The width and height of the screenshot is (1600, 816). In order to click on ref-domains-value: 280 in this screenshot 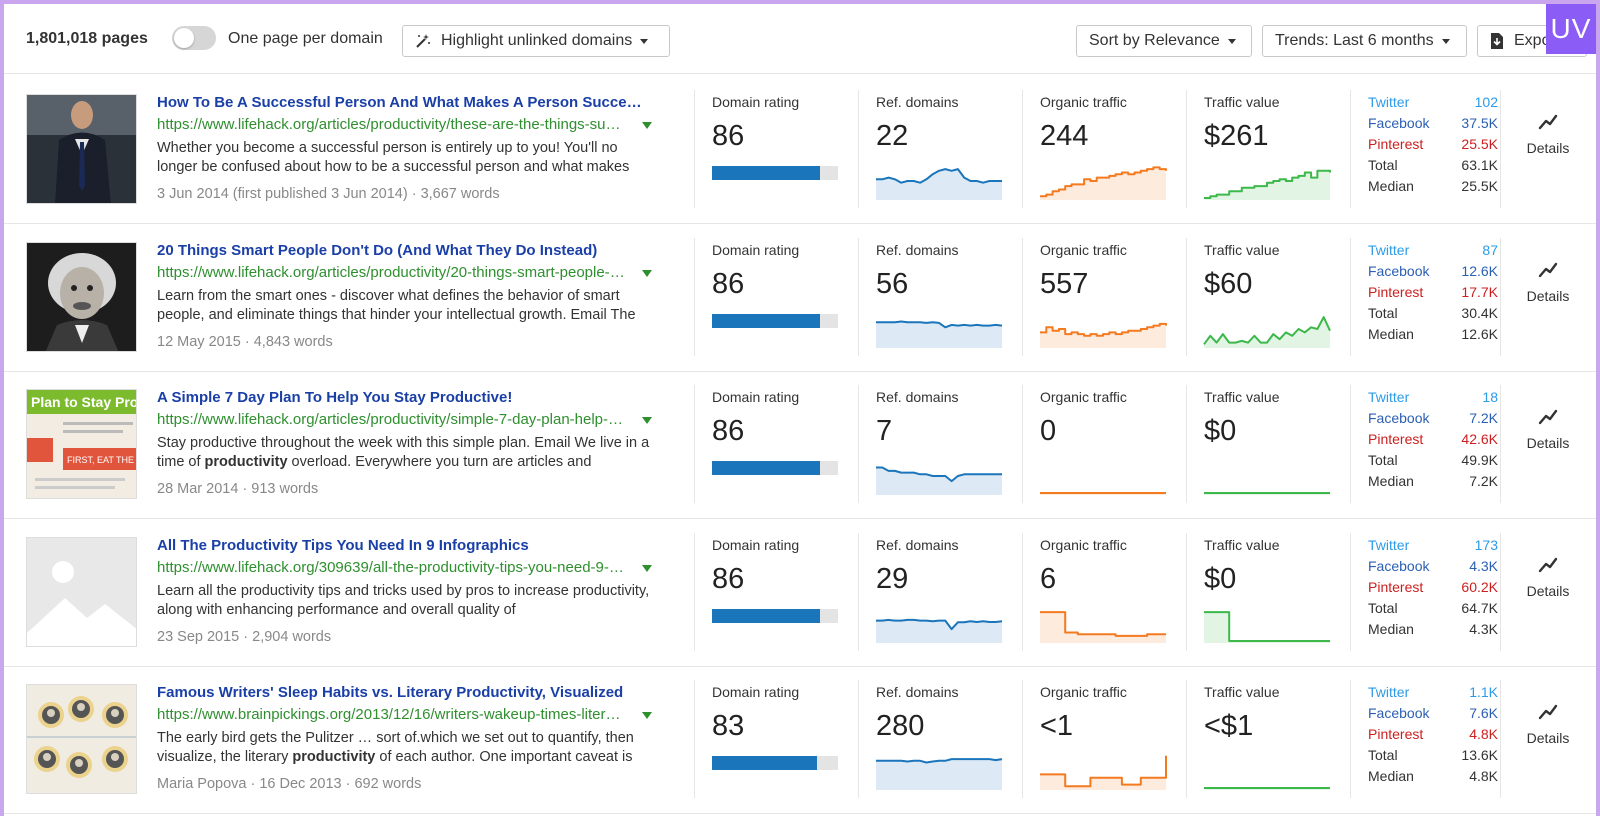, I will do `click(900, 726)`.